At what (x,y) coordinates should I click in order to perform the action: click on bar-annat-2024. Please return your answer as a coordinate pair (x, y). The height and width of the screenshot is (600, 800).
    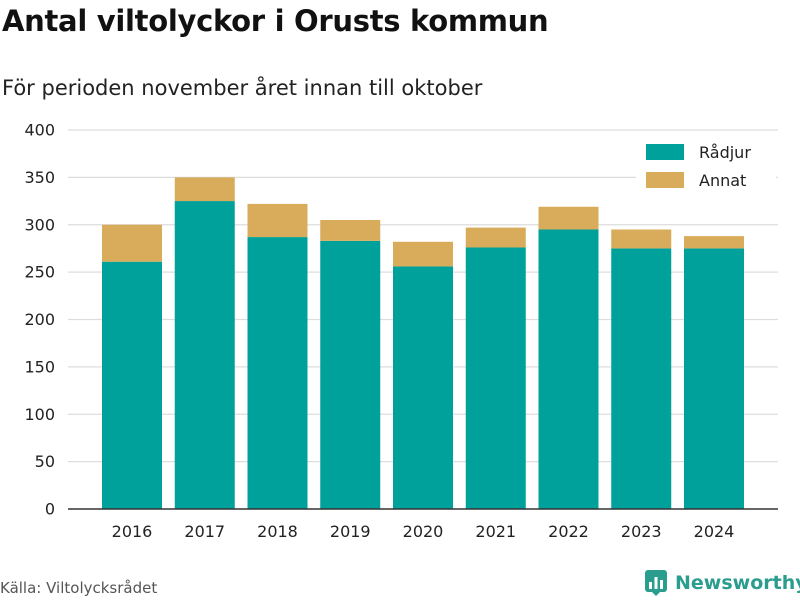
    Looking at the image, I should click on (714, 242).